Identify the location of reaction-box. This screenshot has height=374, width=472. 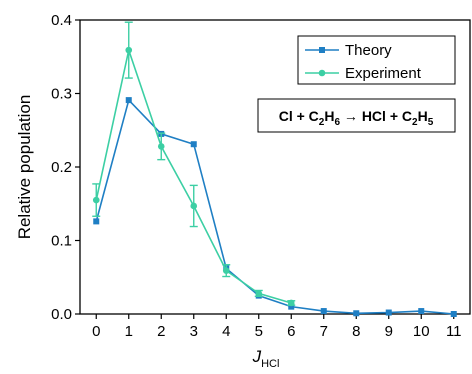
(356, 115).